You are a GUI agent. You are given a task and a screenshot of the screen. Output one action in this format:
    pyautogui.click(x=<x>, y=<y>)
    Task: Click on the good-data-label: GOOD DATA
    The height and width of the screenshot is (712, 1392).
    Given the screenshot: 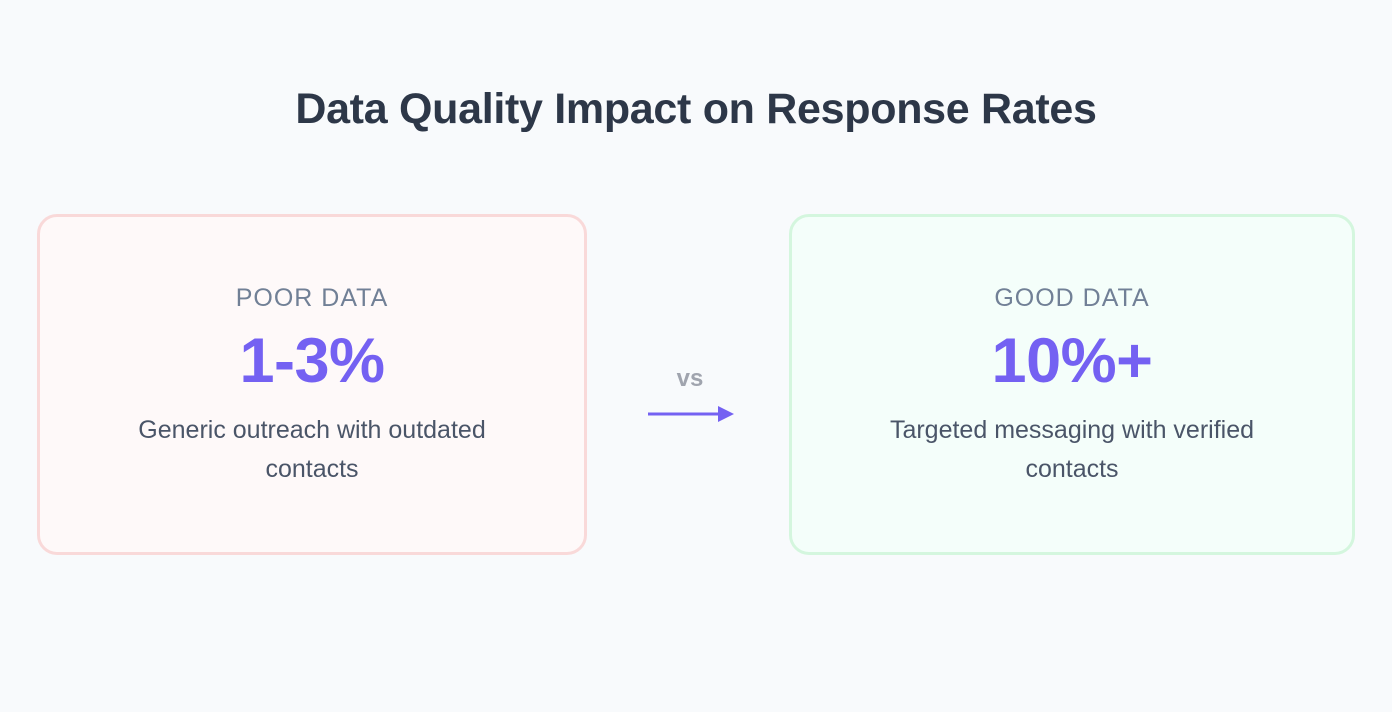 What is the action you would take?
    pyautogui.click(x=1072, y=298)
    